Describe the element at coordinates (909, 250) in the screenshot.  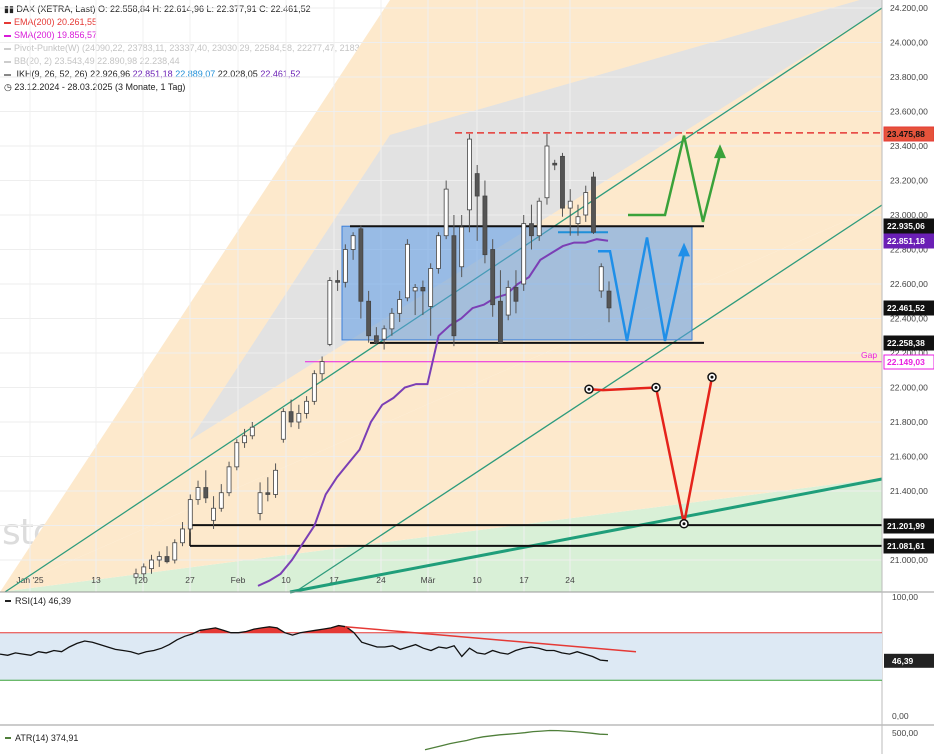
I see `y-tick-label: 22.800,00` at that location.